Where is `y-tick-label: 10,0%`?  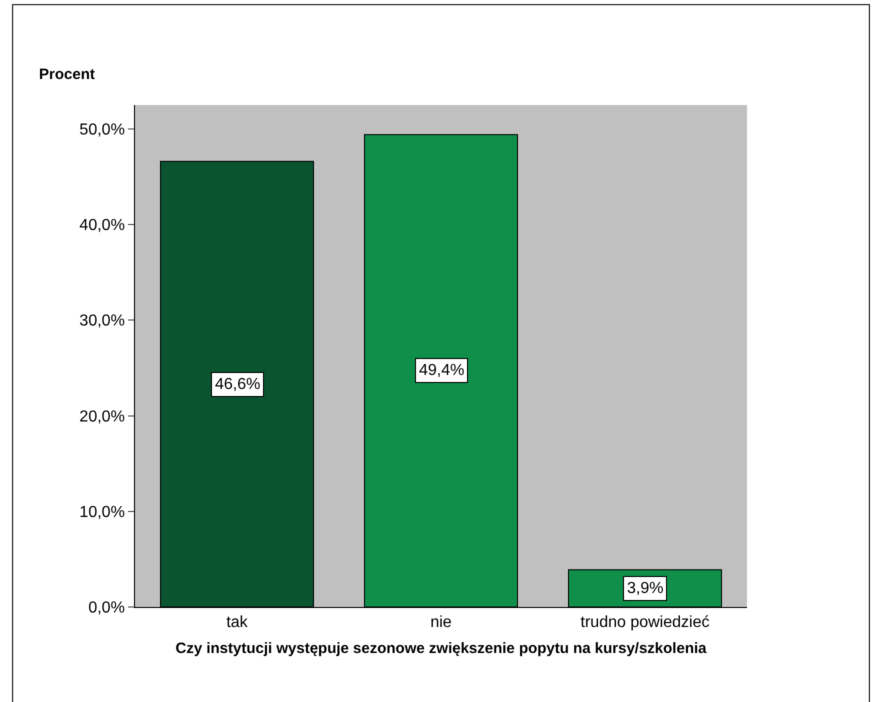
y-tick-label: 10,0% is located at coordinates (102, 512).